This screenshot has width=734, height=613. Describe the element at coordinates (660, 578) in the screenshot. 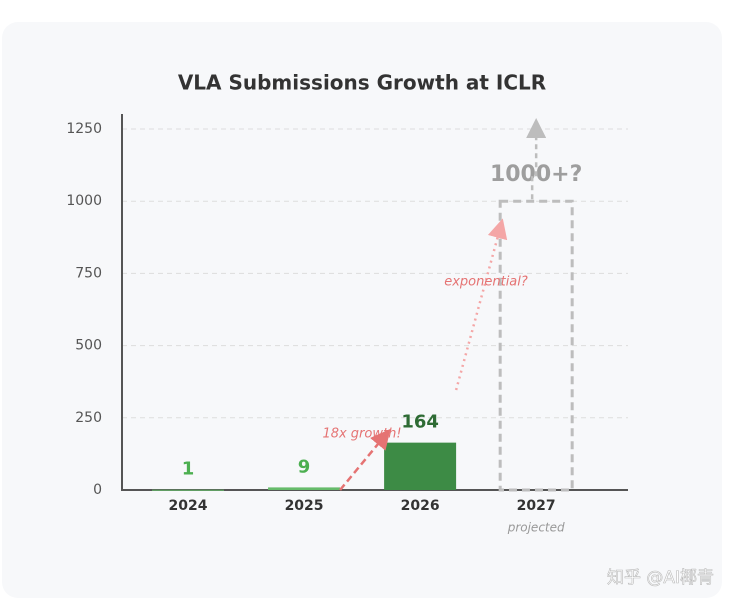

I see `watermark: 知乎 @AI椰青` at that location.